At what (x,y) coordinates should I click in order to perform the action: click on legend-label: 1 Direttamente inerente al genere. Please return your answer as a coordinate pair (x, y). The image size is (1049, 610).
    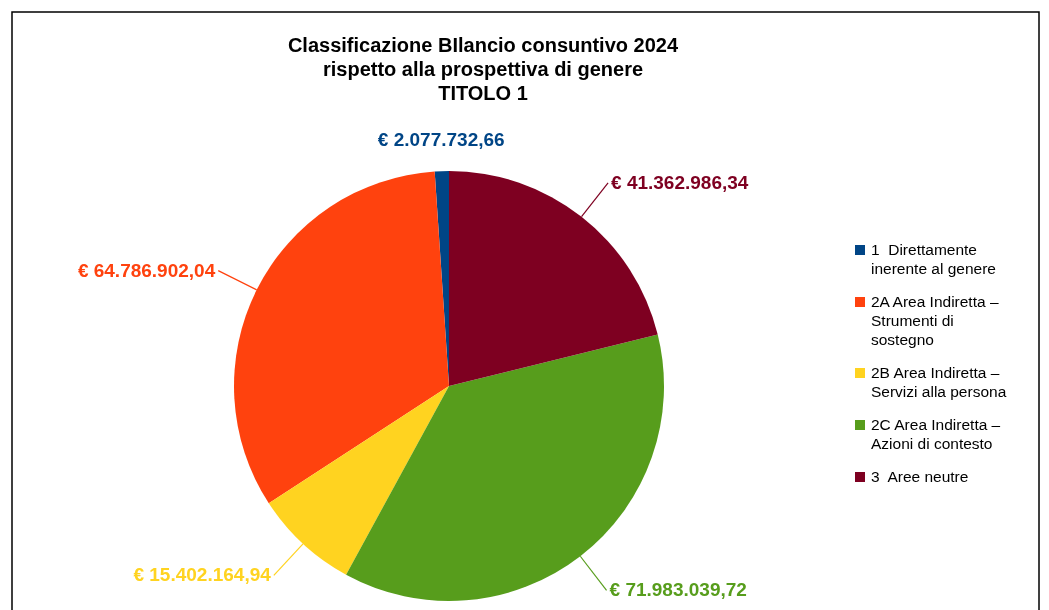
    Looking at the image, I should click on (933, 259).